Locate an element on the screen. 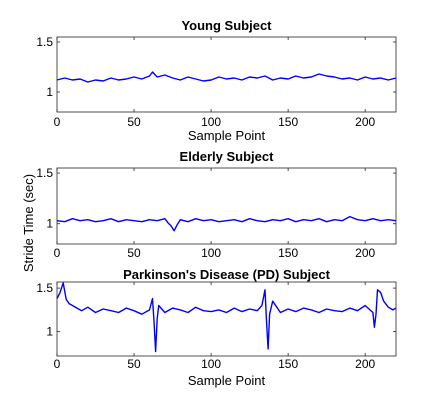 Image resolution: width=436 pixels, height=410 pixels. shared-y-axis-label: Stride Time (sec) is located at coordinates (28, 223).